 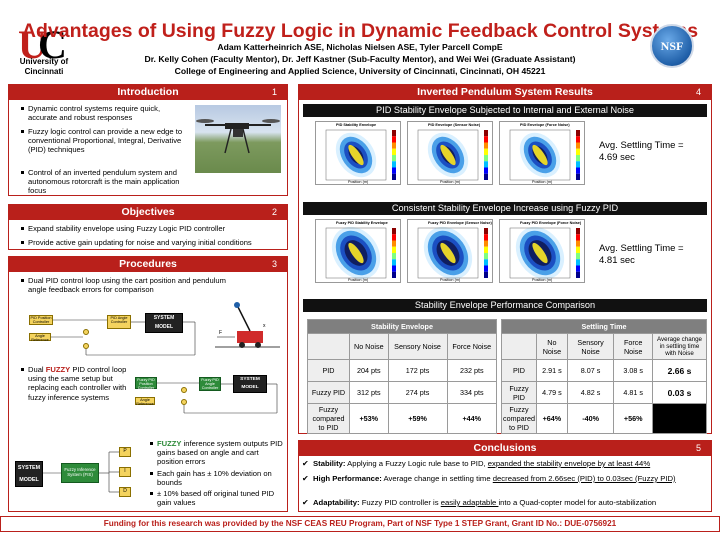 What do you see at coordinates (551, 223) in the screenshot?
I see `plot-title: Fuzzy PID Envelope (Force Noise)` at bounding box center [551, 223].